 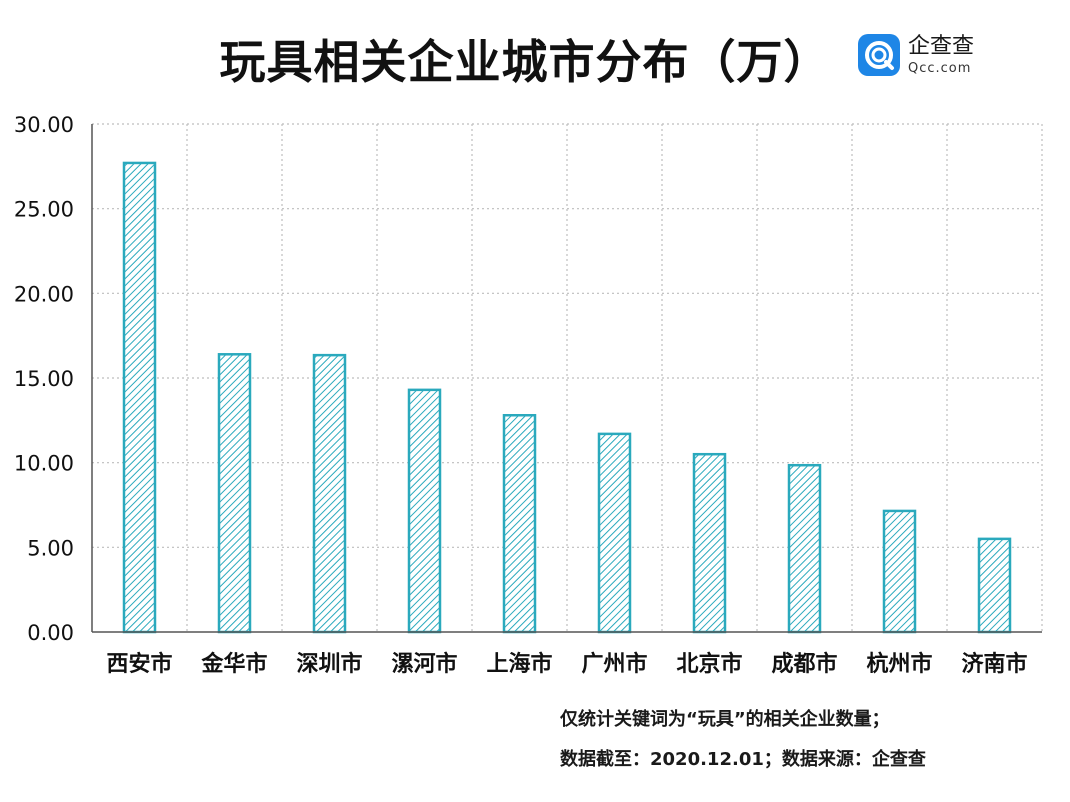 I want to click on x-tick-label: 西安市, so click(x=139, y=664).